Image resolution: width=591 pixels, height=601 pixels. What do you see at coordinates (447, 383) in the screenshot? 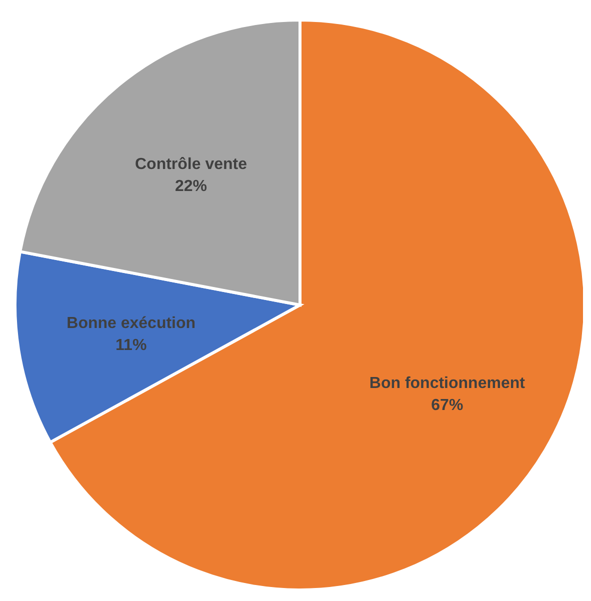
I see `slice-label: Bon fonctionnement` at bounding box center [447, 383].